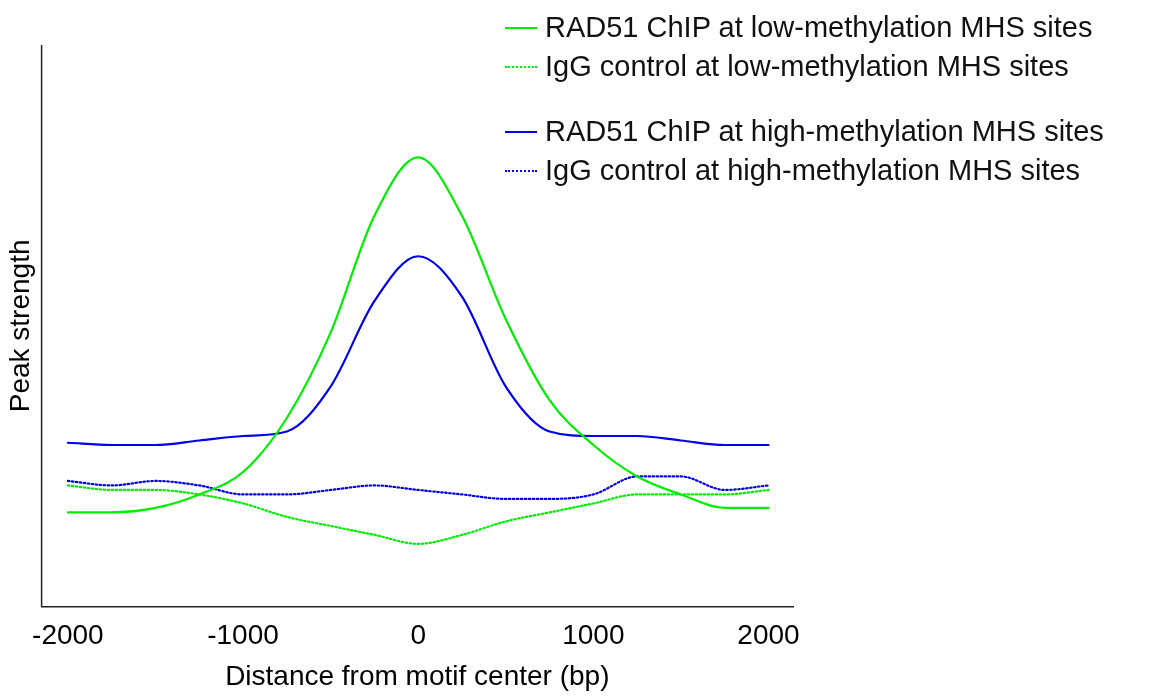  What do you see at coordinates (418, 635) in the screenshot?
I see `x-tick-label: 0` at bounding box center [418, 635].